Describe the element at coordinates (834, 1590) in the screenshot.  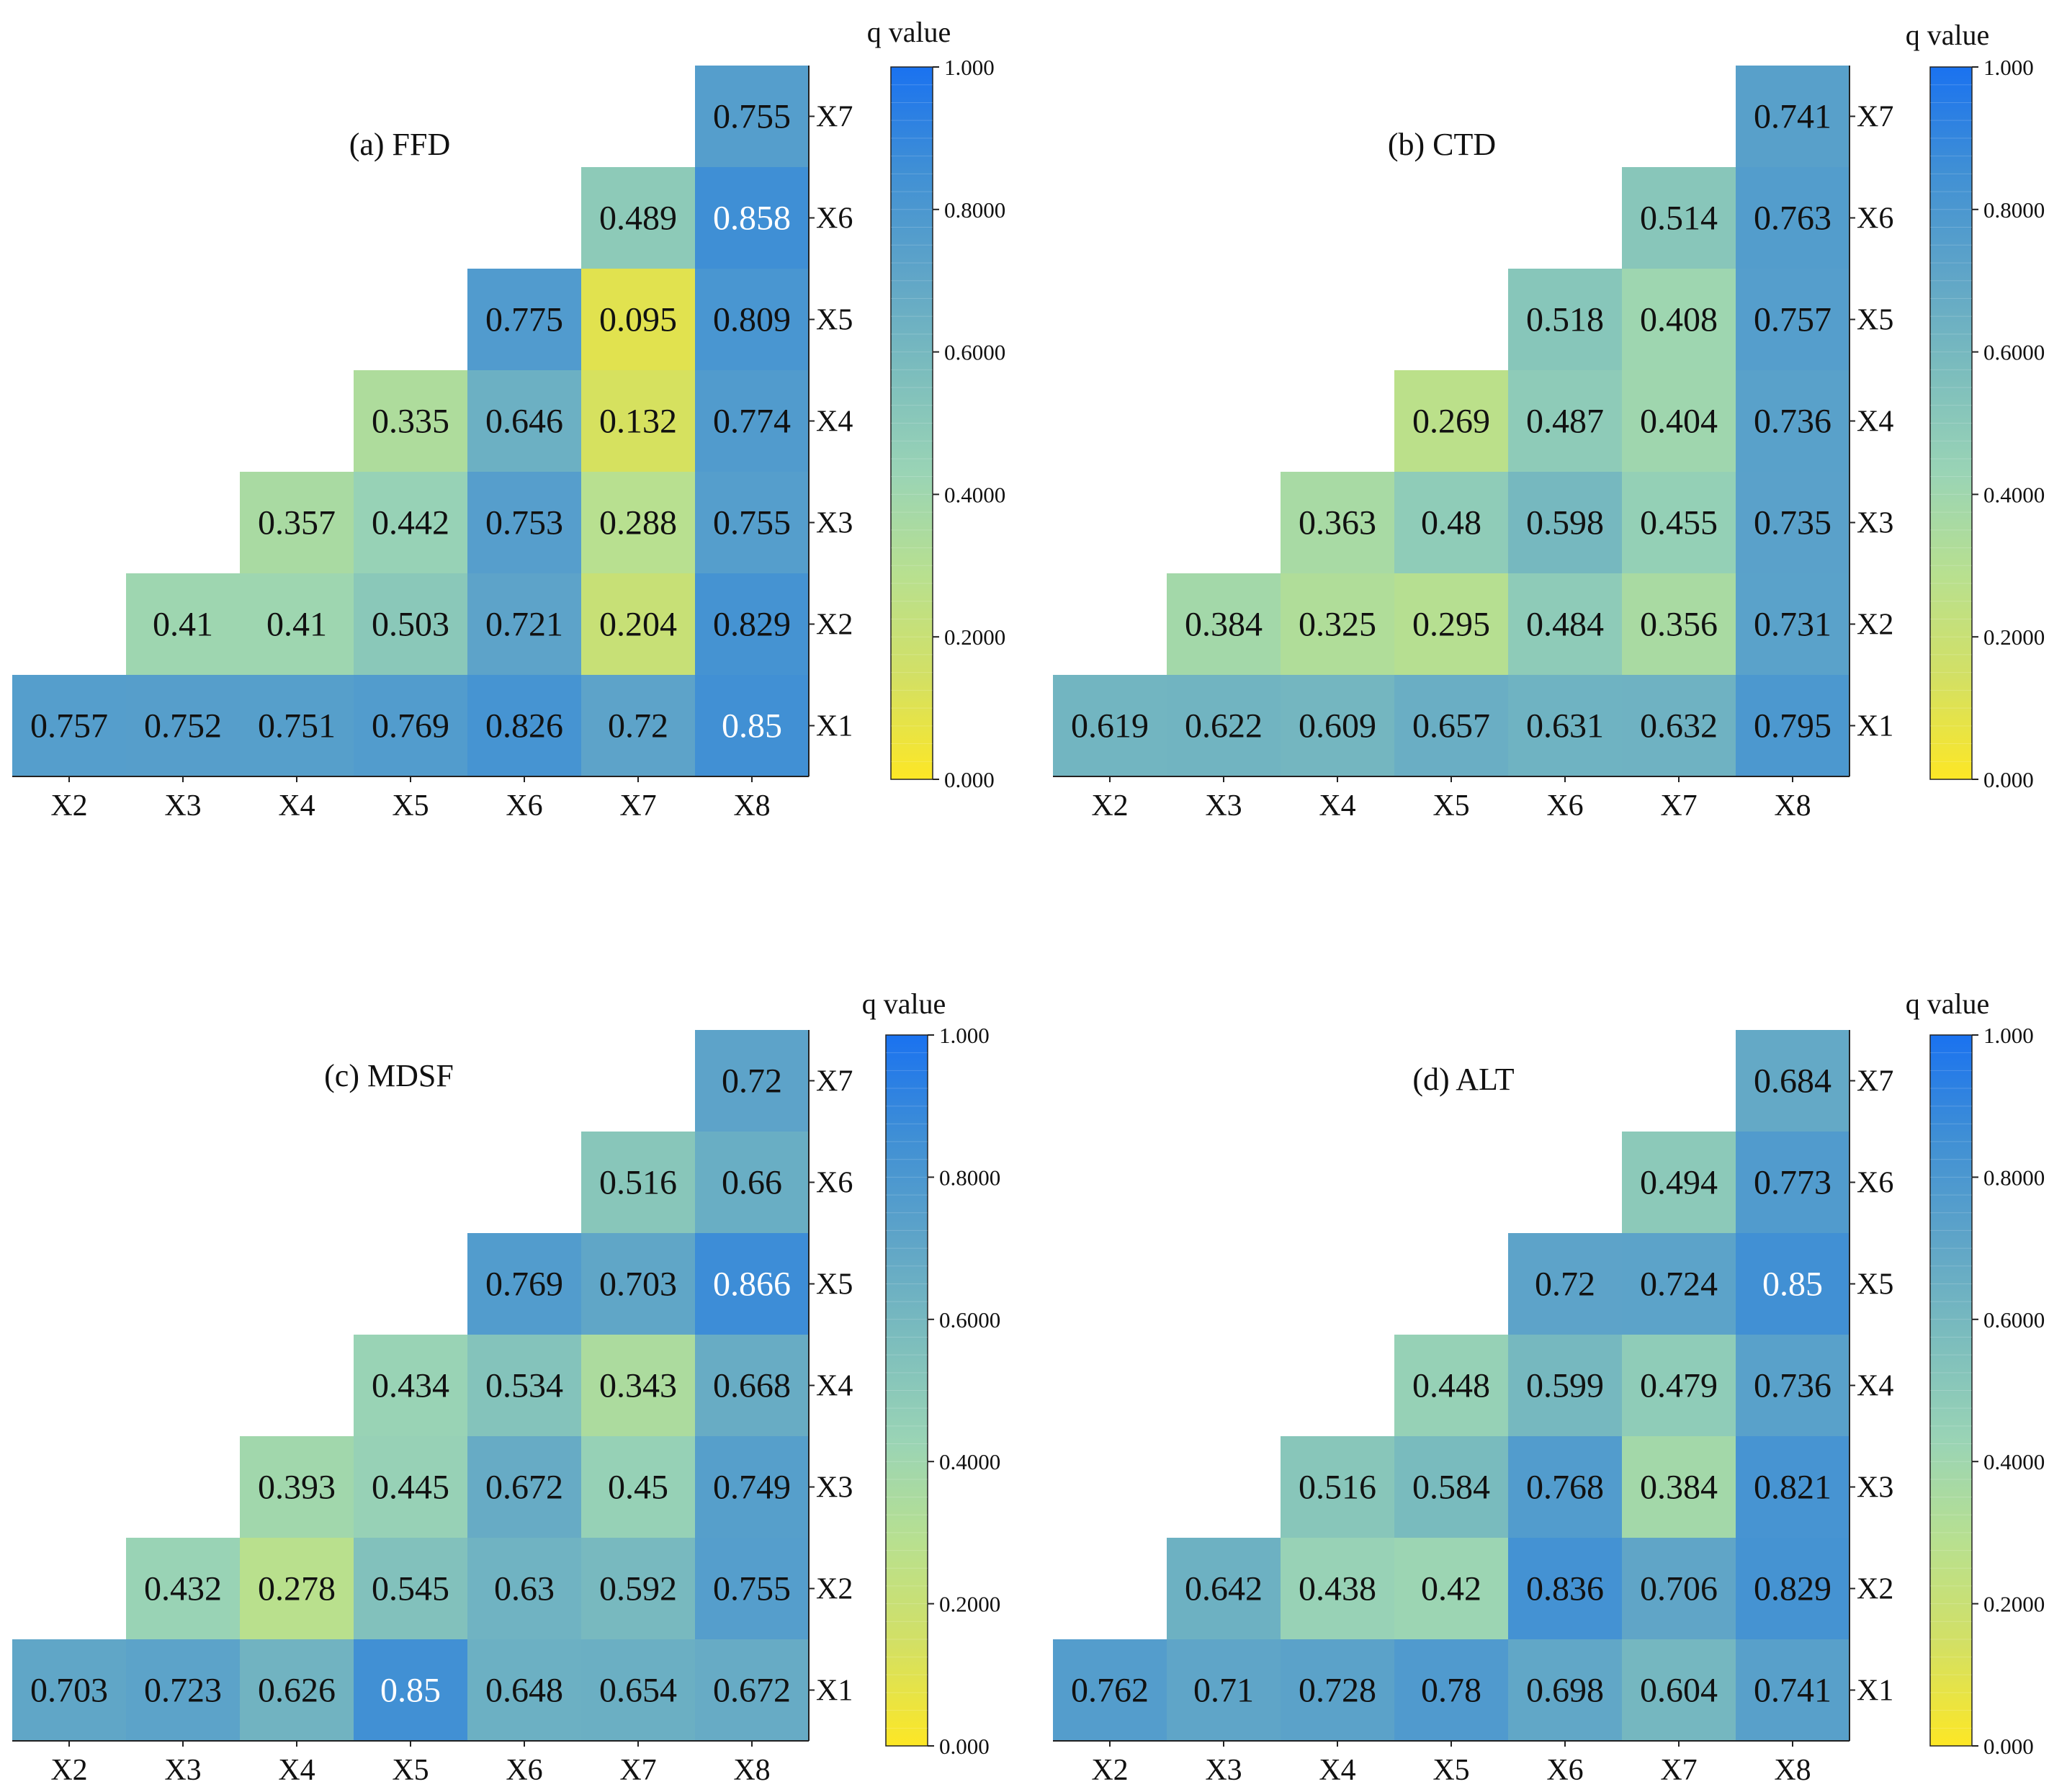
I see `y-tick-label: X2` at that location.